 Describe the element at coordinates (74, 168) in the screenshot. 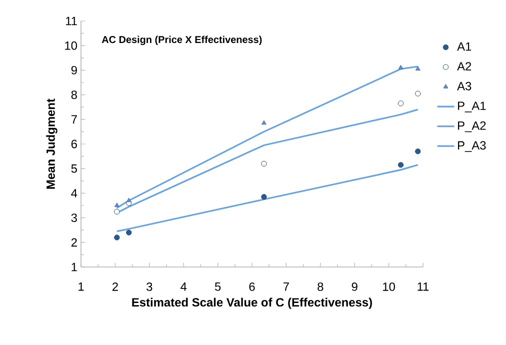

I see `y-tick-label: 5` at that location.